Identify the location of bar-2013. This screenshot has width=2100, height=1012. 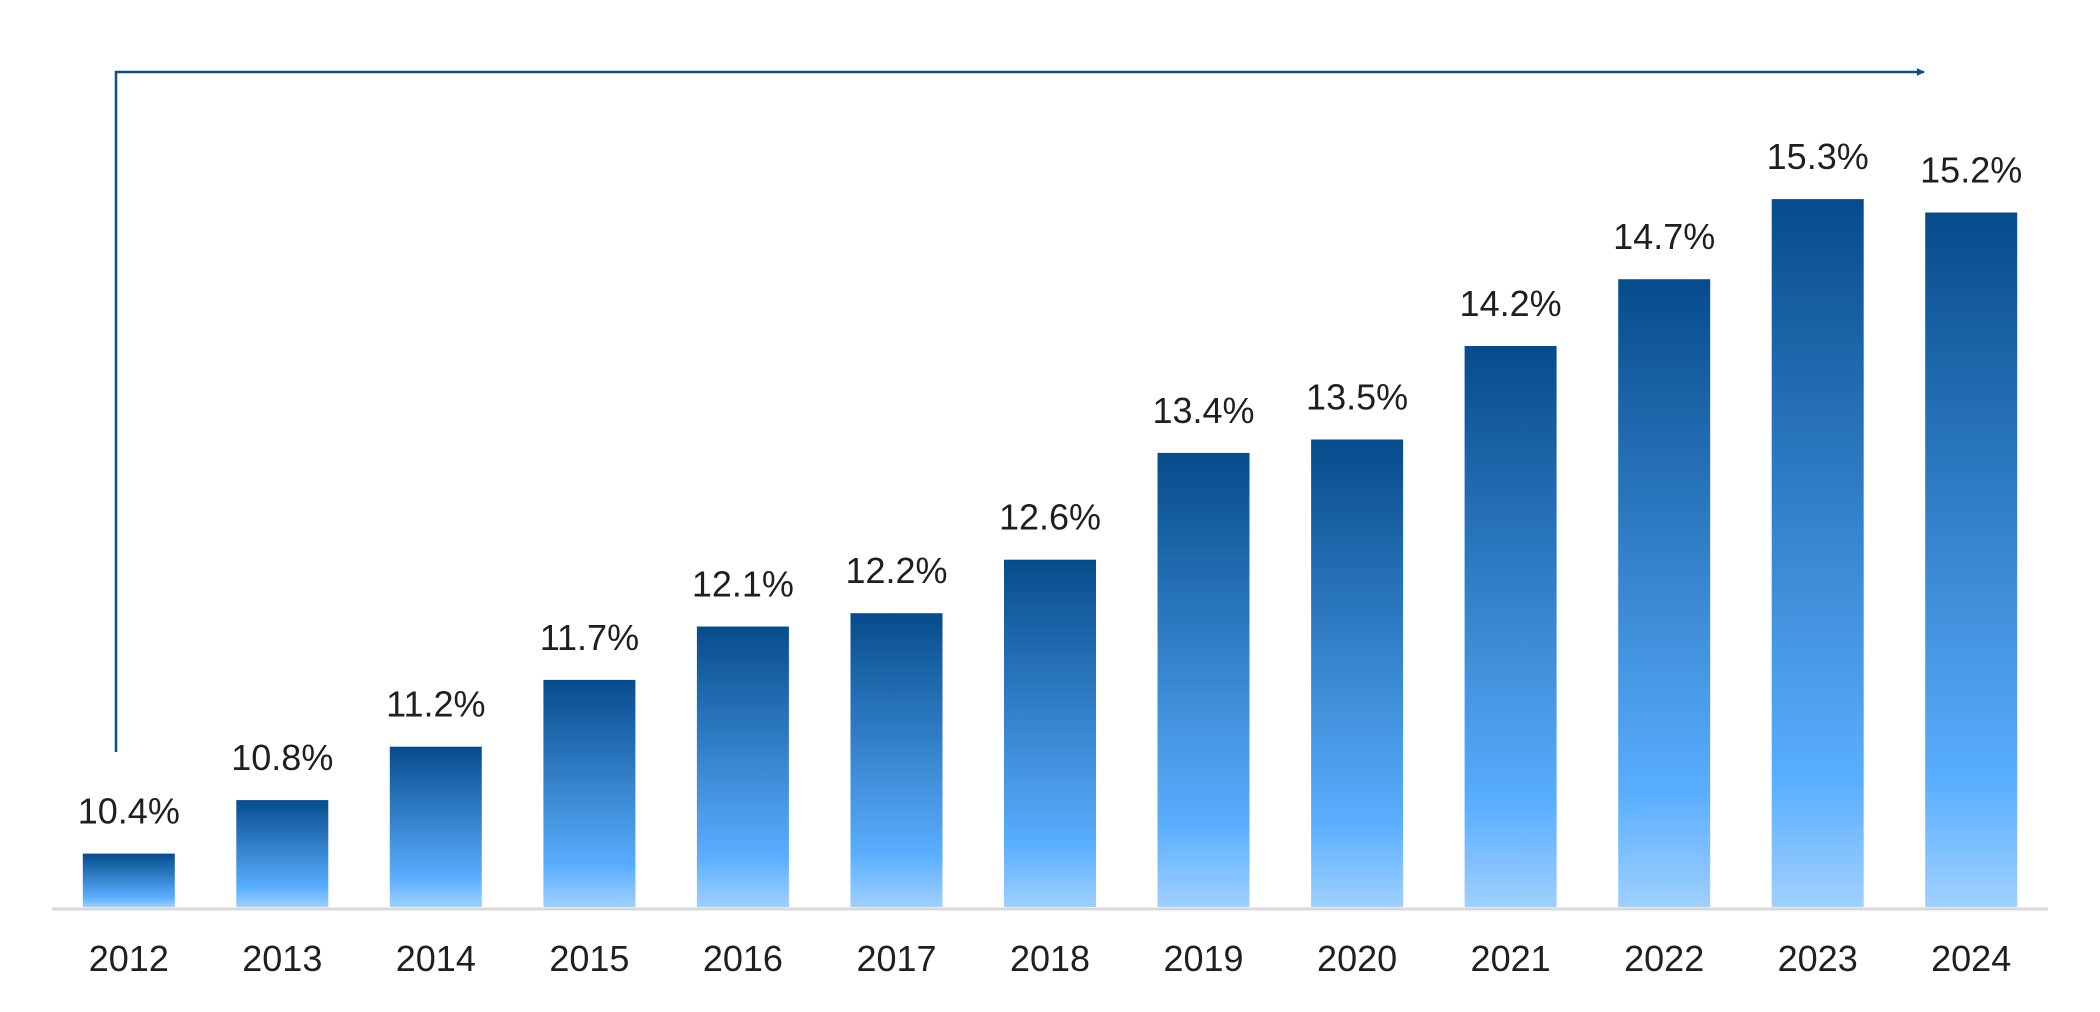
(282, 853).